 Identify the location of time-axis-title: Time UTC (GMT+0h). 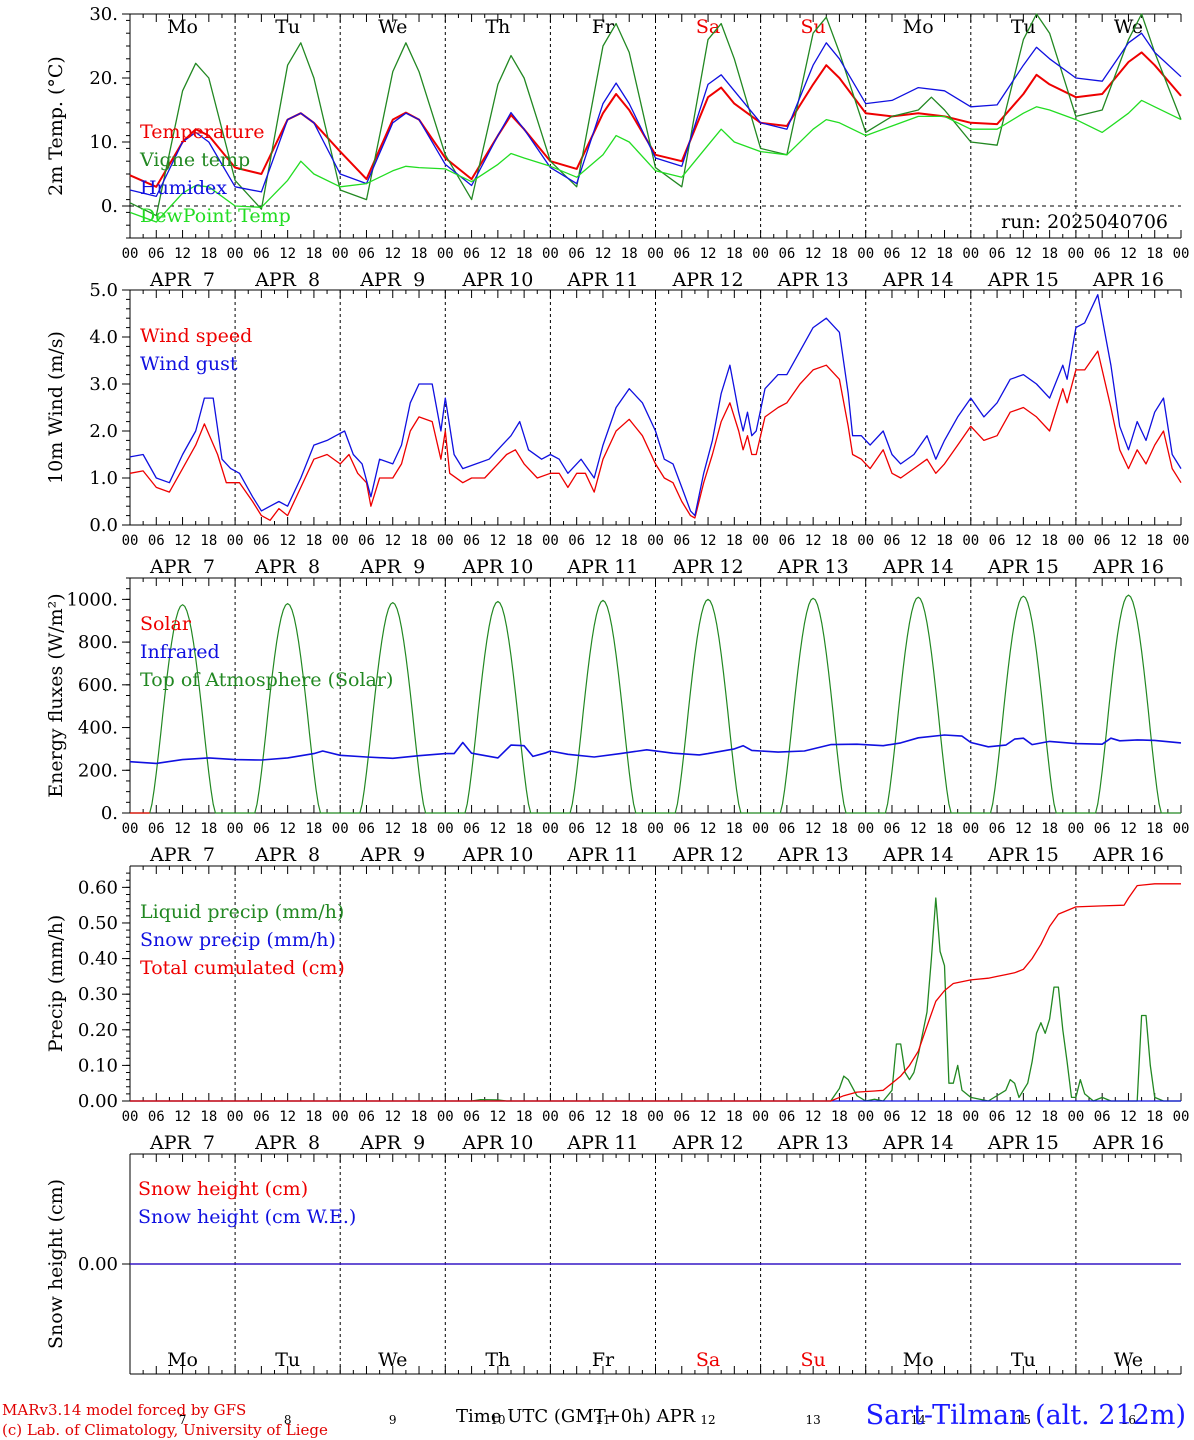
(553, 1416).